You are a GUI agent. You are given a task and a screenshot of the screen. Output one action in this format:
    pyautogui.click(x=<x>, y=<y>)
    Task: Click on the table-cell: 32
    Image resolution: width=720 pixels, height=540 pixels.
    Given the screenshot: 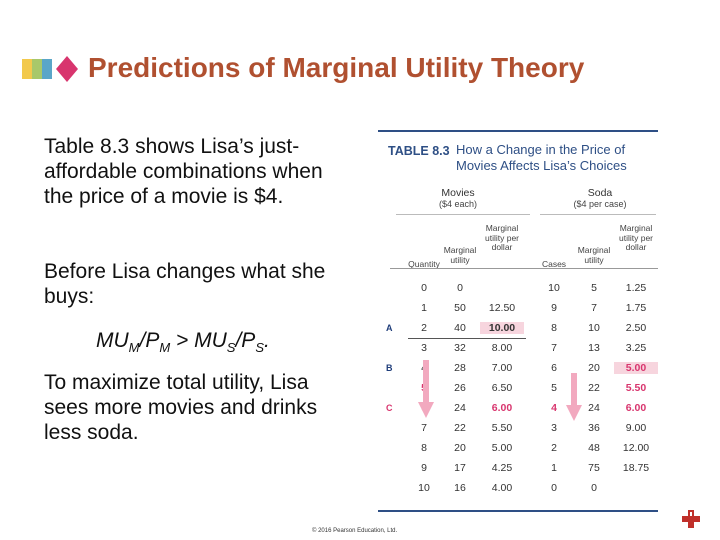 What is the action you would take?
    pyautogui.click(x=460, y=348)
    